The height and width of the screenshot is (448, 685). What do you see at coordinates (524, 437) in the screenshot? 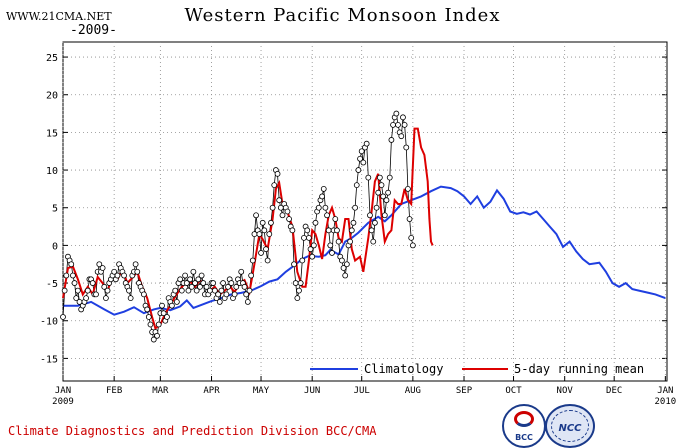
I see `bcc-logo-text: BCC` at bounding box center [524, 437].